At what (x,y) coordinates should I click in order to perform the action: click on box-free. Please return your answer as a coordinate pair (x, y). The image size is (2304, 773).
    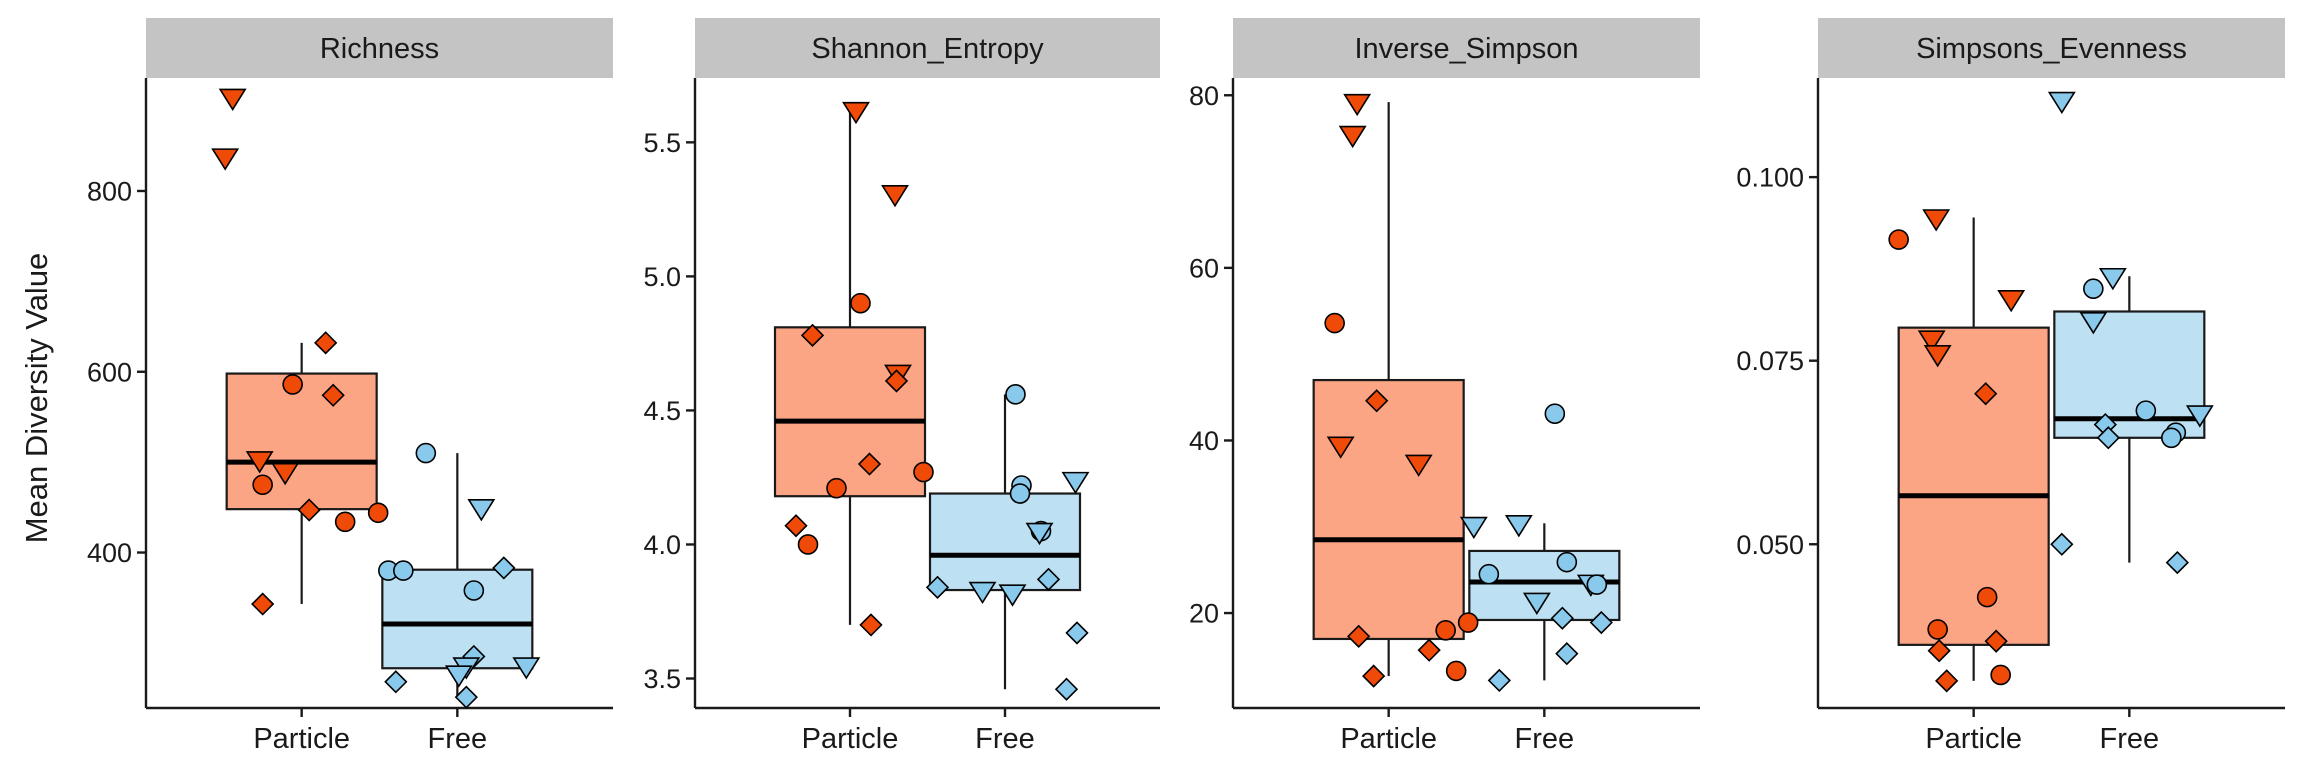
    Looking at the image, I should click on (1005, 542).